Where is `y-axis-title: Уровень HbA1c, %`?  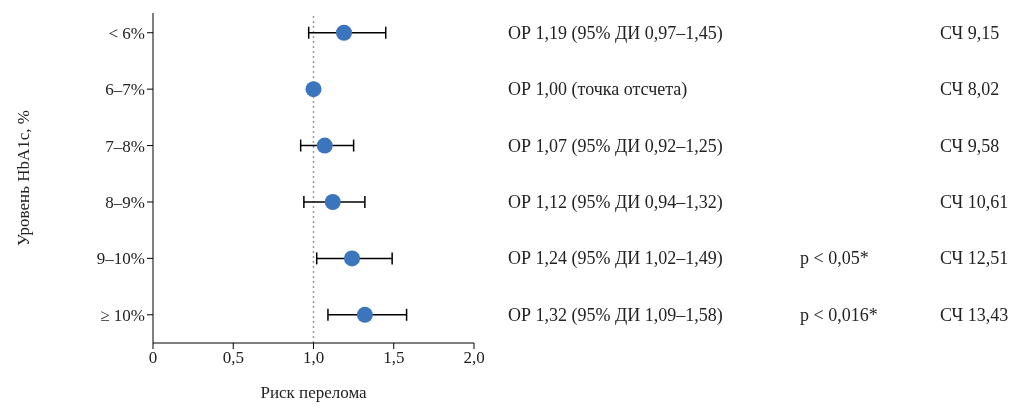 y-axis-title: Уровень HbA1c, % is located at coordinates (24, 178).